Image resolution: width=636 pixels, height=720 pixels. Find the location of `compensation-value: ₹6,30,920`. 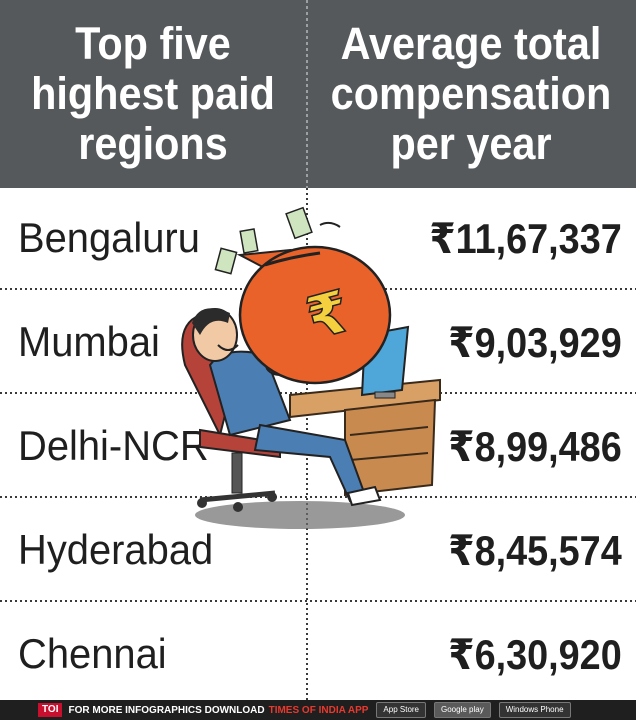

compensation-value: ₹6,30,920 is located at coordinates (535, 654).